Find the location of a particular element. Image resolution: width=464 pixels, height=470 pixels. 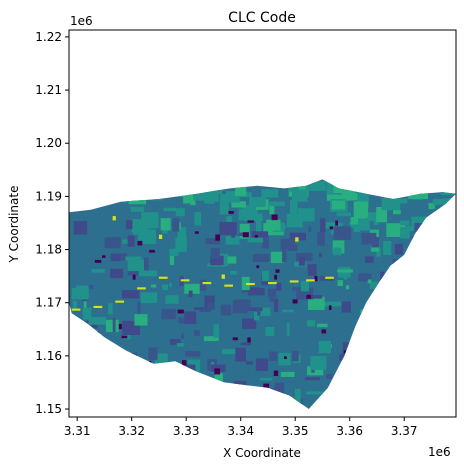

y-tick-label: 1.19 is located at coordinates (48, 196).